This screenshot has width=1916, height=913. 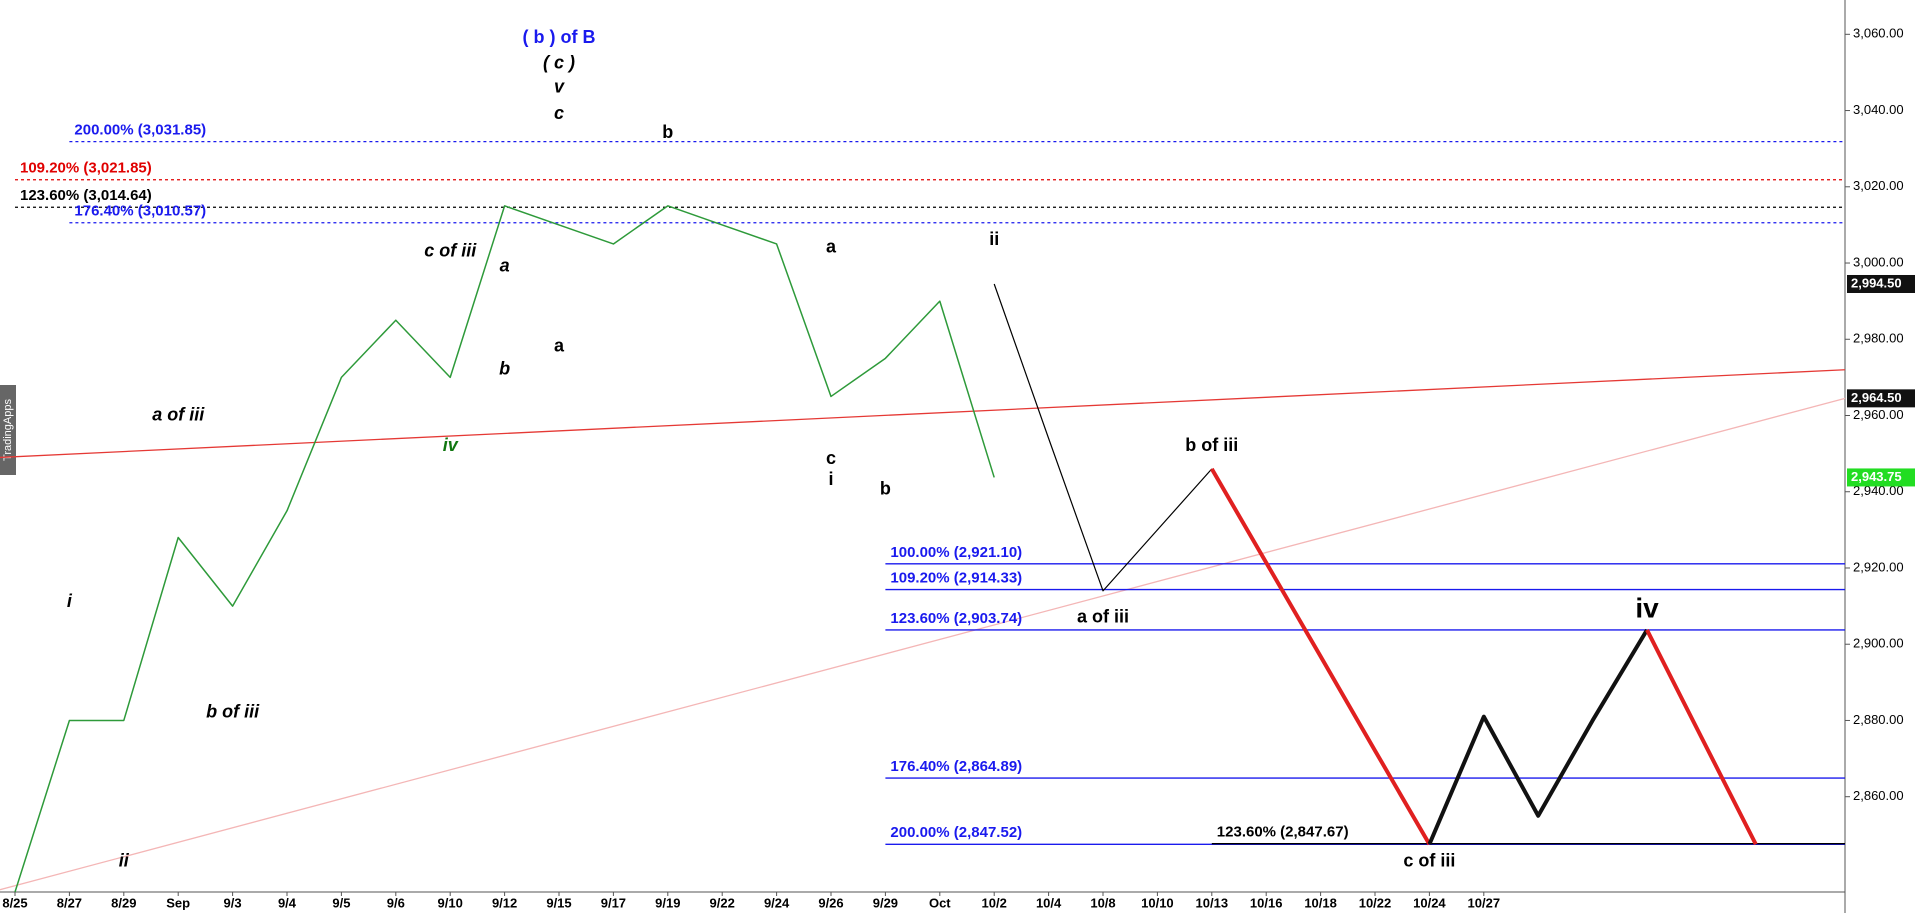 I want to click on x-tick-label: 10/13, so click(x=1212, y=902).